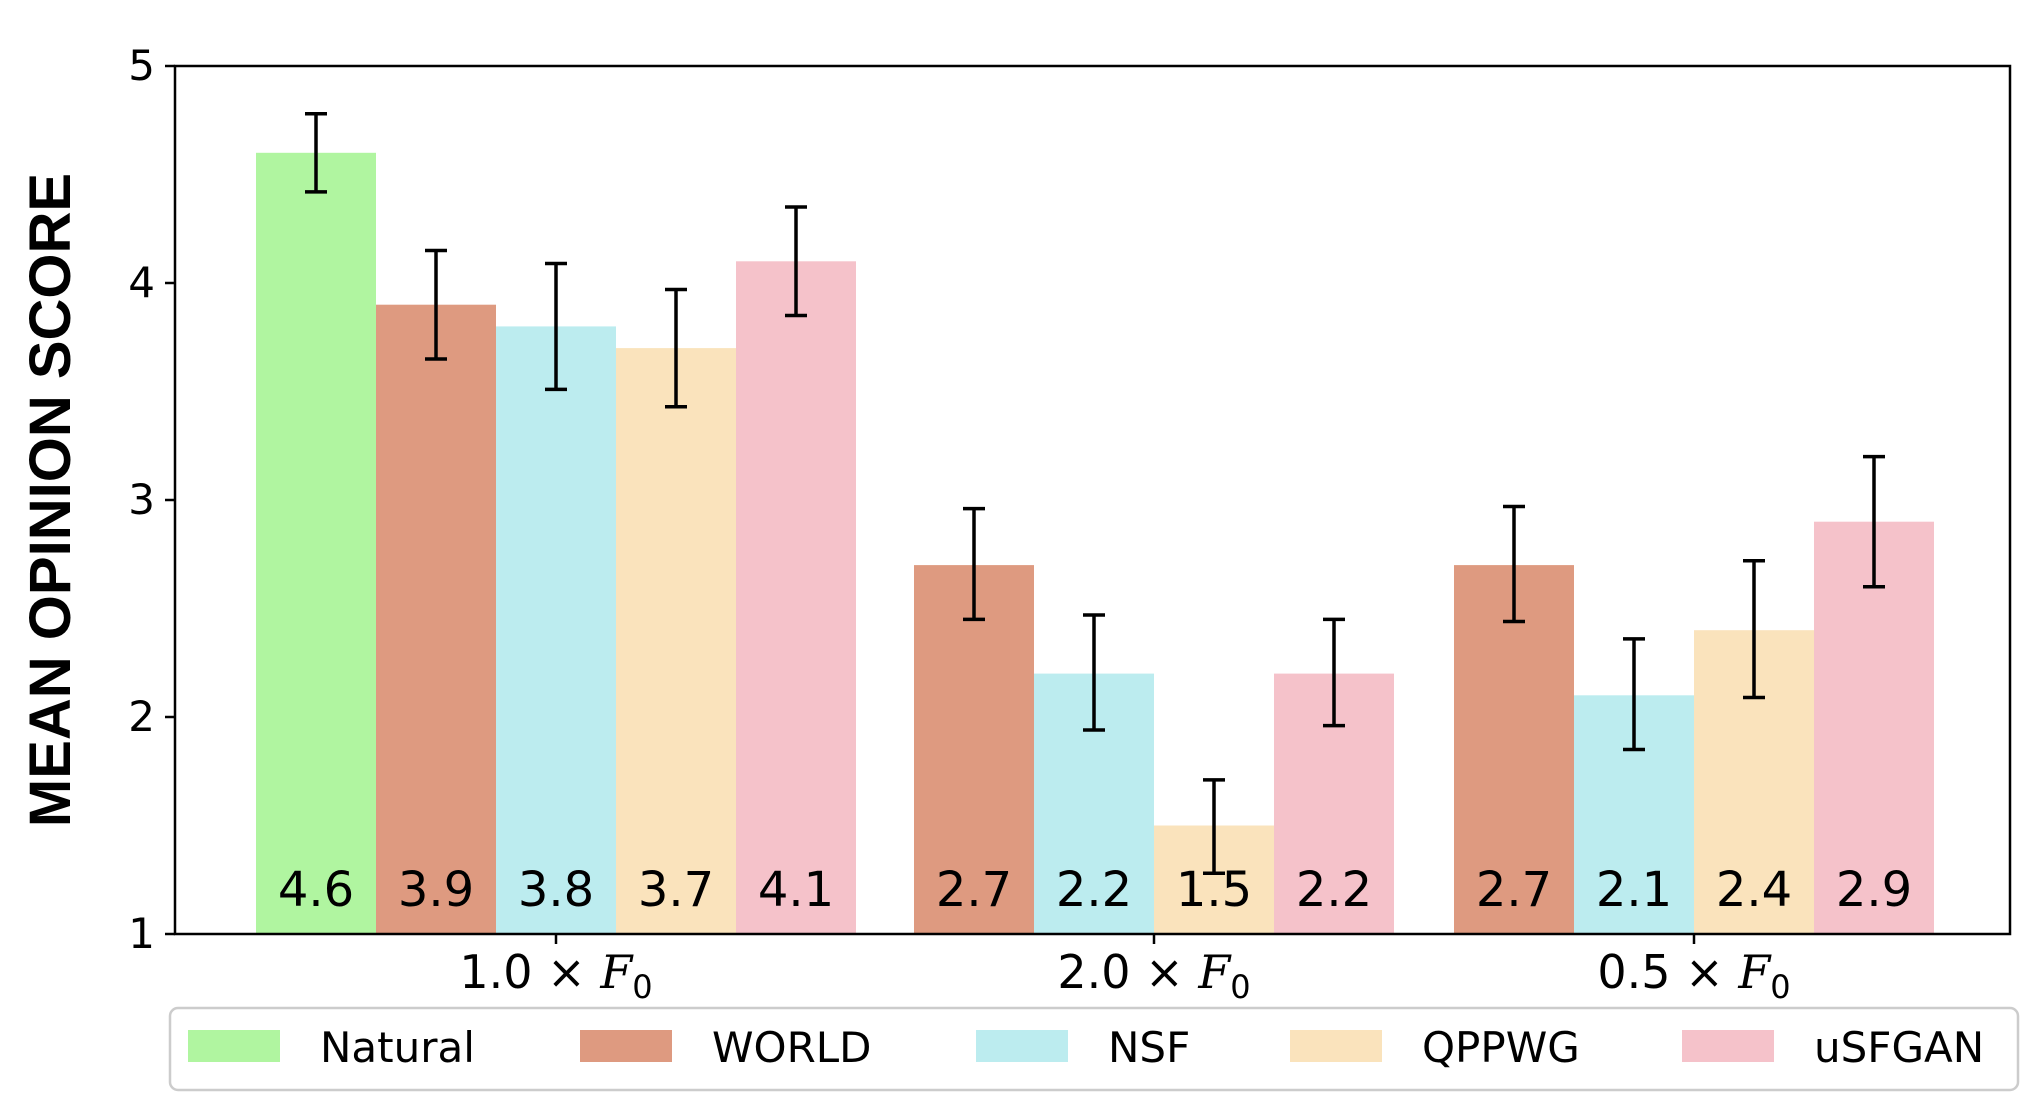 Image resolution: width=2038 pixels, height=1104 pixels. What do you see at coordinates (1022, 1046) in the screenshot?
I see `legend-swatch-nsf` at bounding box center [1022, 1046].